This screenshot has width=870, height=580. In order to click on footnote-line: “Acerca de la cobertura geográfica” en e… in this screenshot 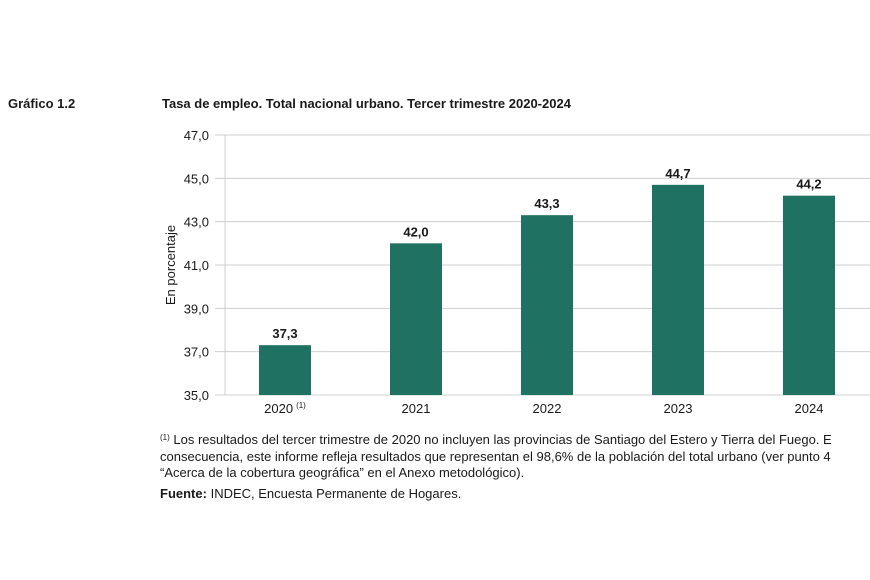, I will do `click(342, 472)`.